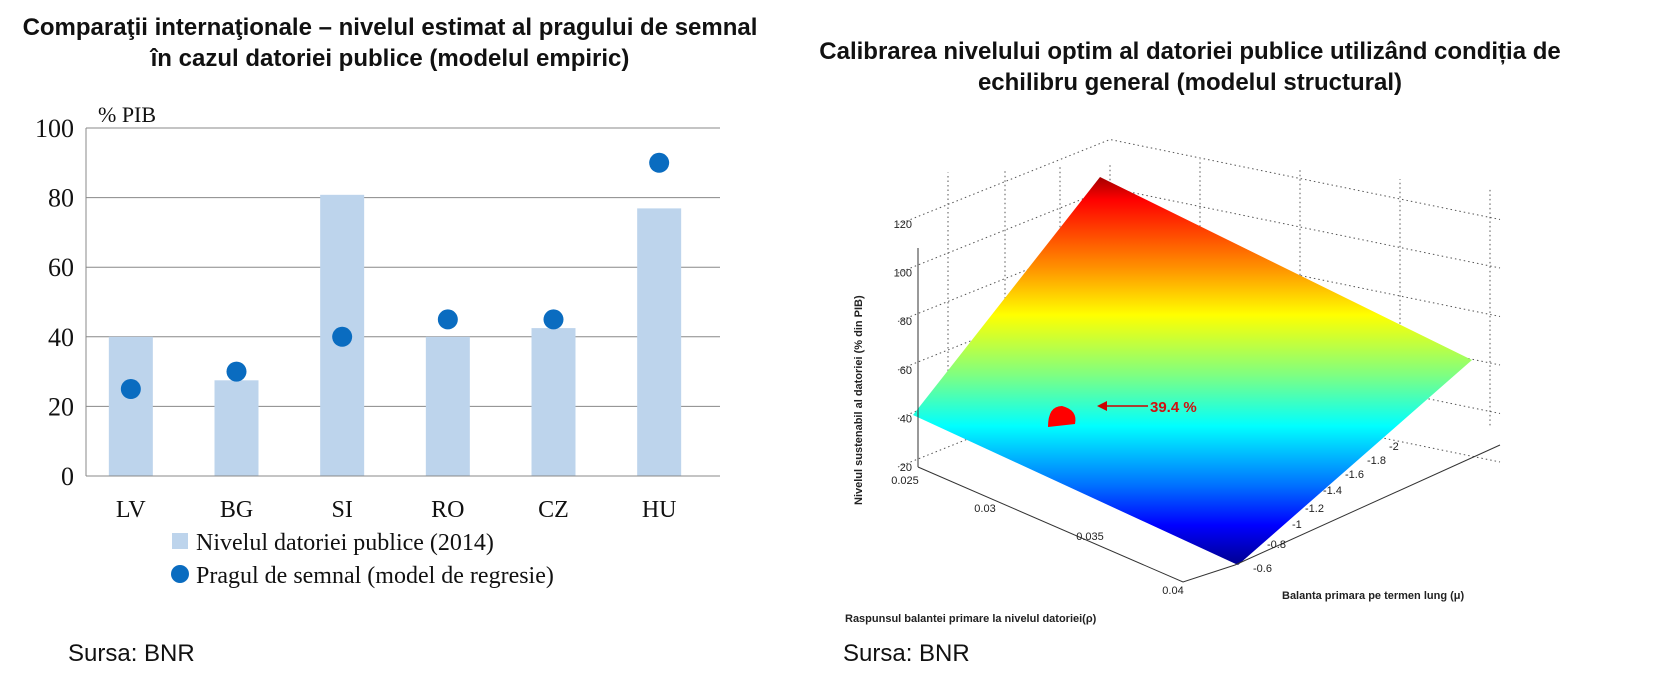  What do you see at coordinates (1090, 537) in the screenshot?
I see `x-tick-label: 0.035` at bounding box center [1090, 537].